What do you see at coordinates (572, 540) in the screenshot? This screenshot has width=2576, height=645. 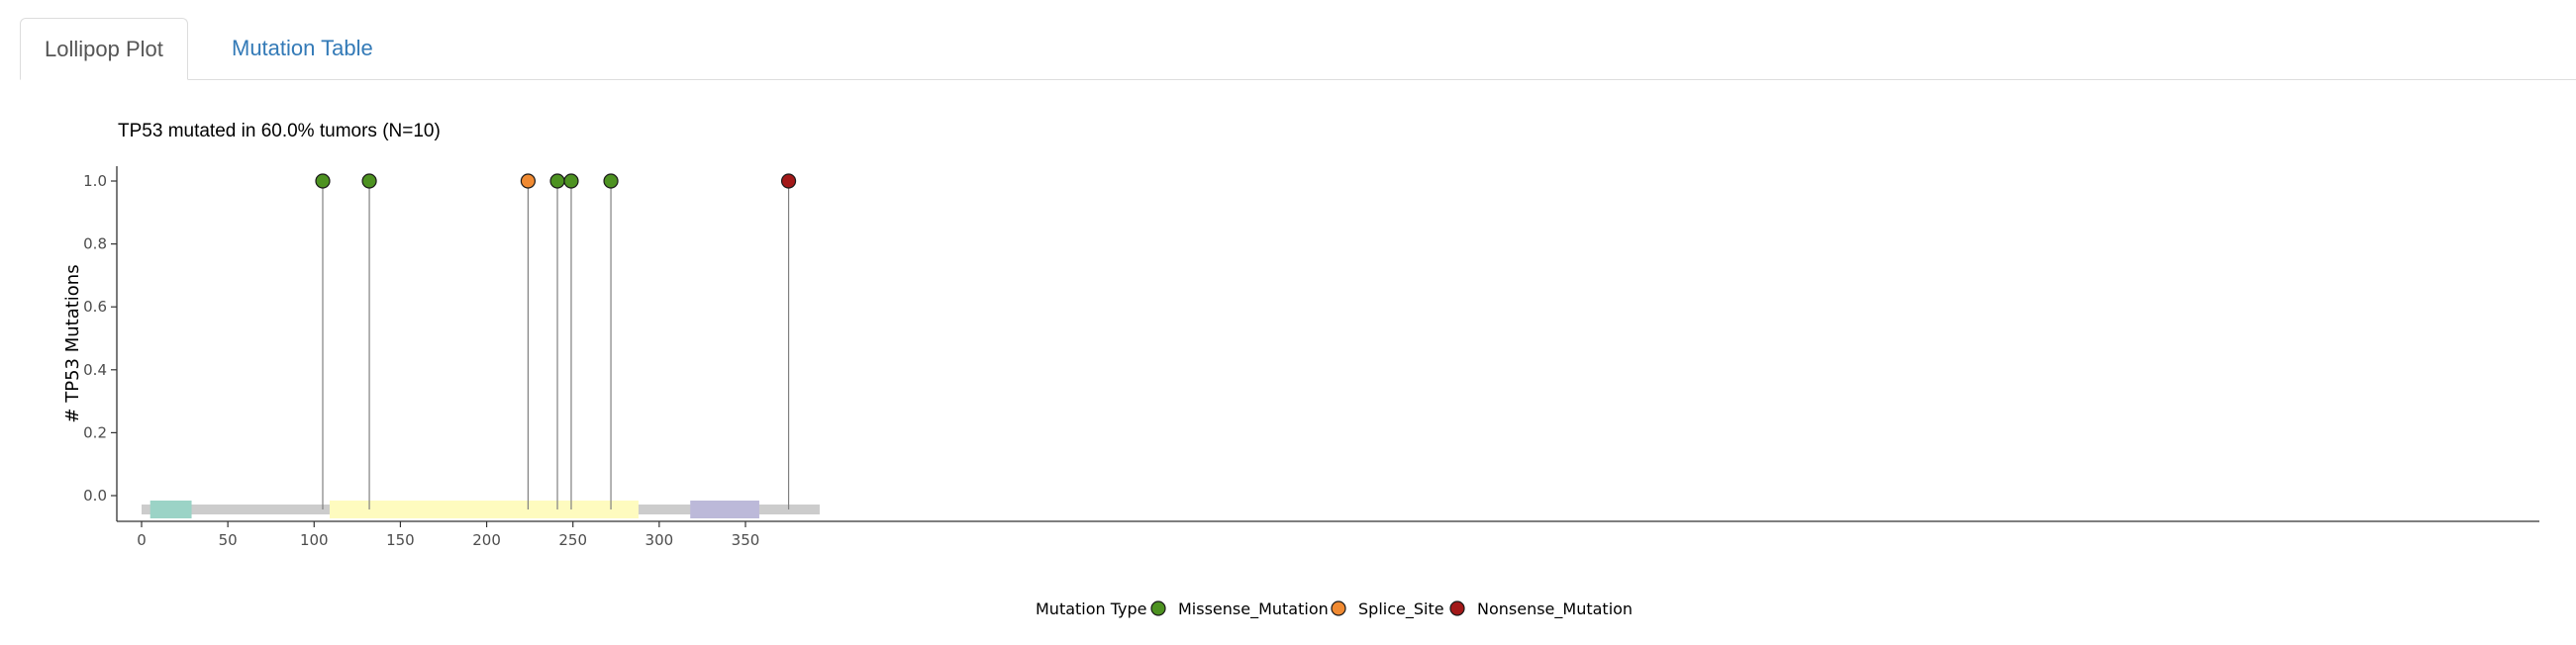 I see `x-tick-label: 250` at bounding box center [572, 540].